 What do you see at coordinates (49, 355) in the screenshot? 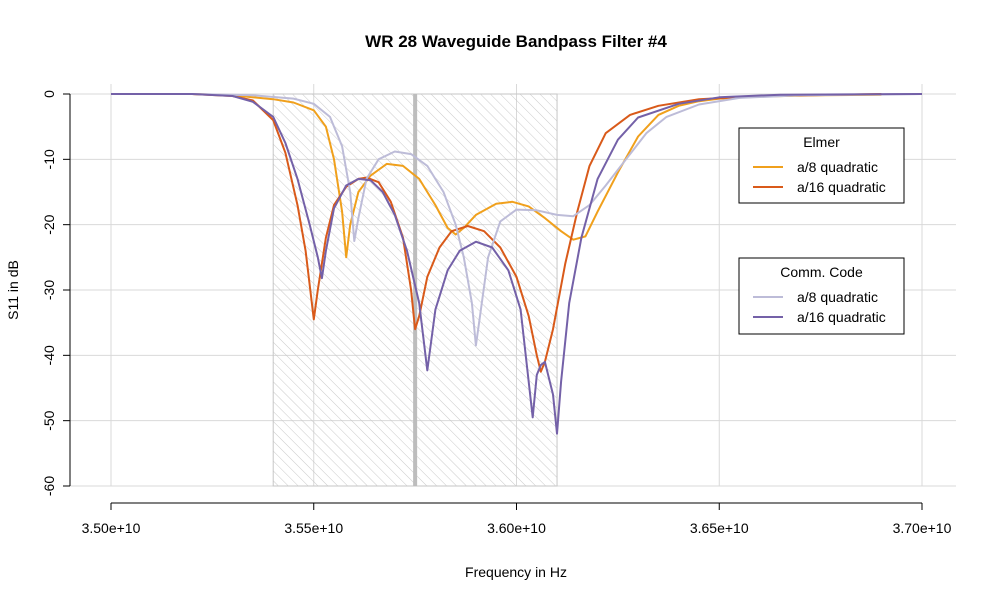
I see `y-tick-label: -40` at bounding box center [49, 355].